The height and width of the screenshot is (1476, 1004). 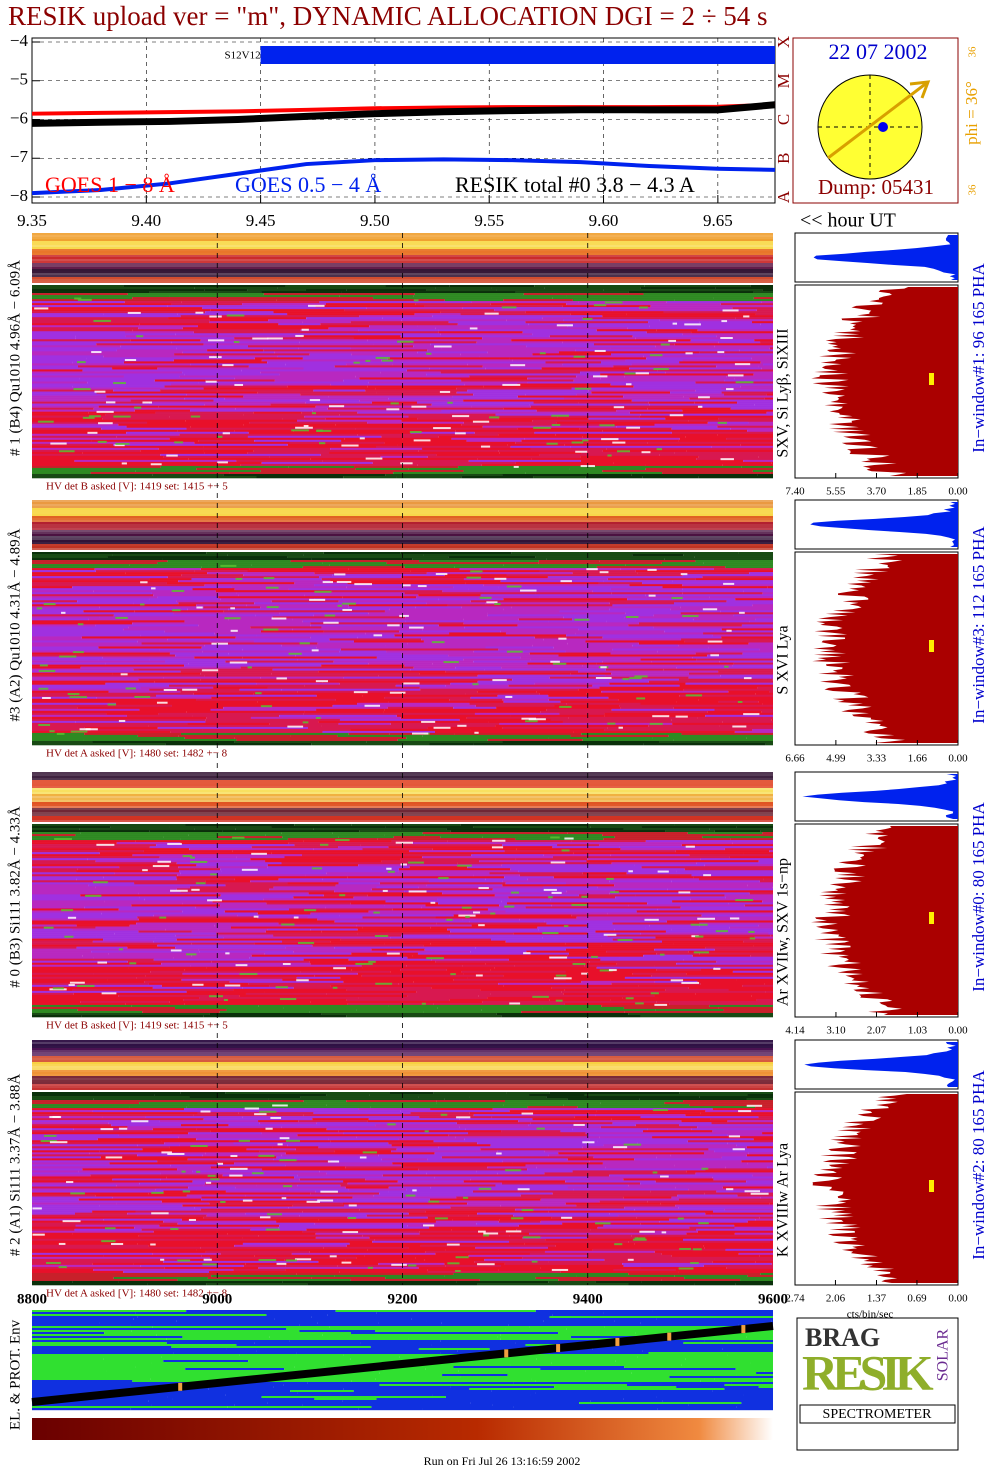 I want to click on flare-class: M, so click(x=783, y=80).